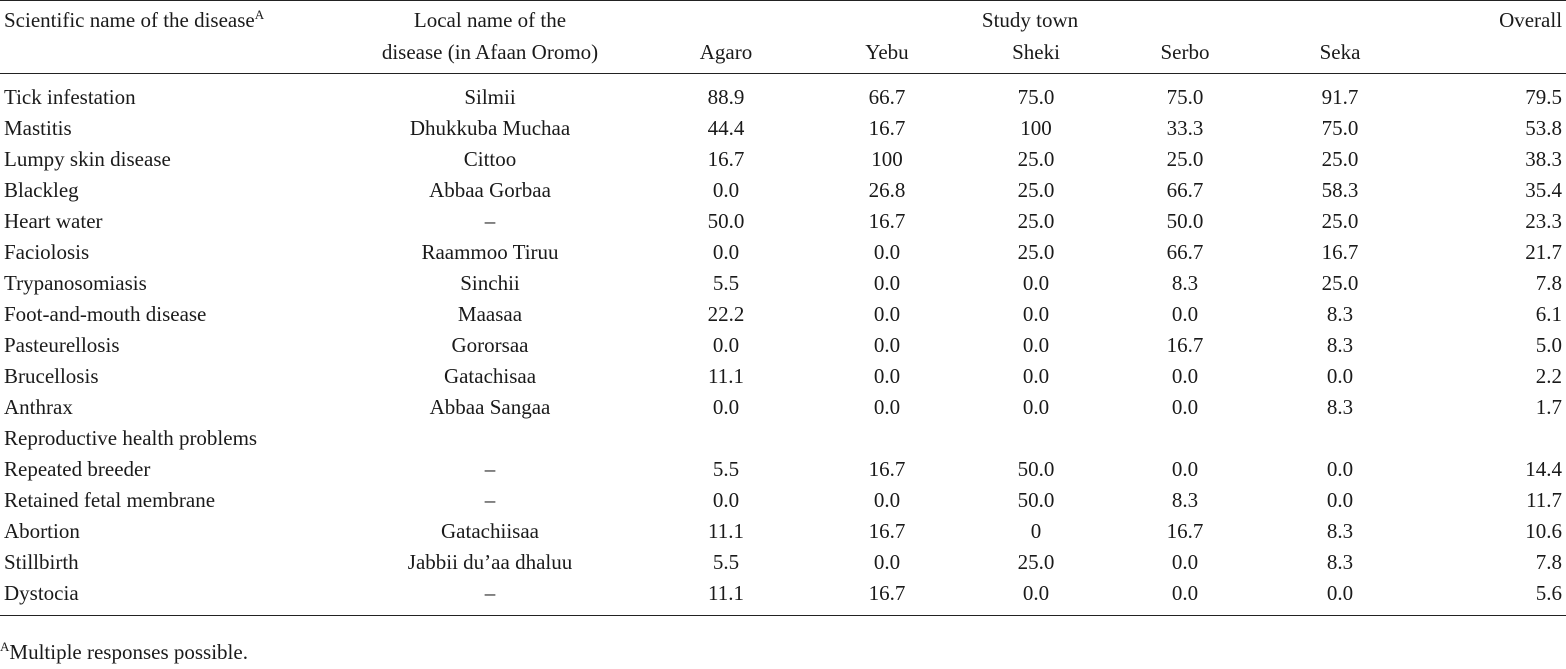 Image resolution: width=1566 pixels, height=669 pixels. Describe the element at coordinates (1549, 376) in the screenshot. I see `cell-overall: 2.2` at that location.